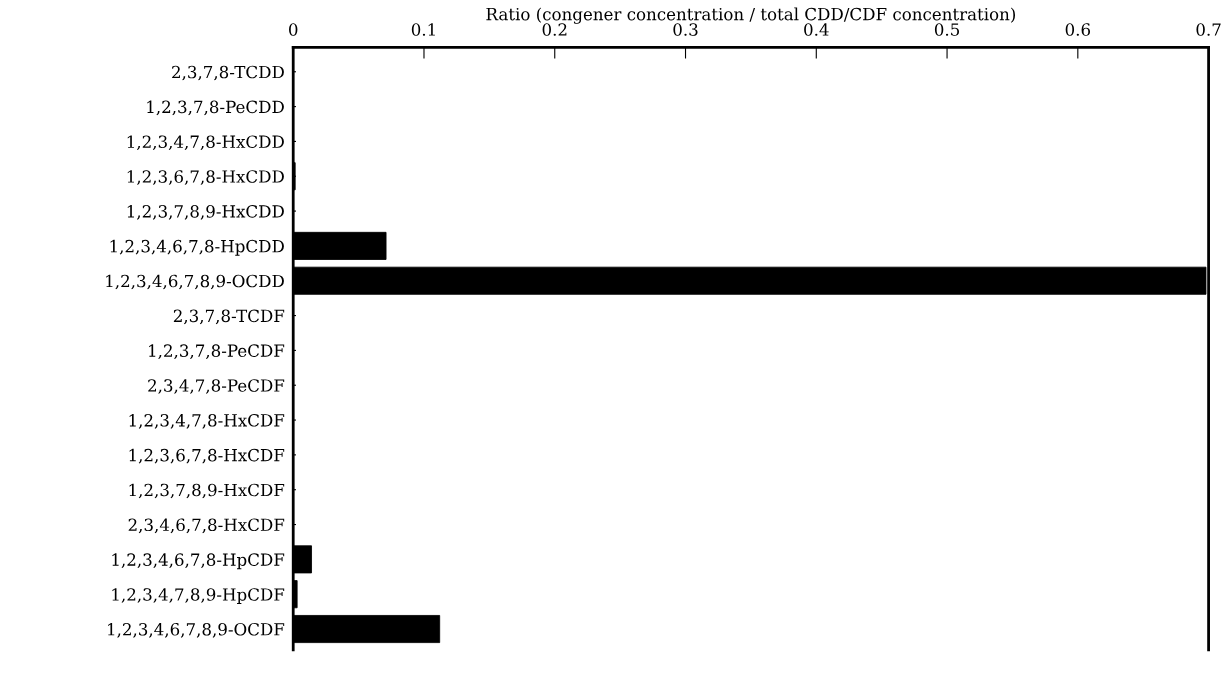 The width and height of the screenshot is (1232, 677). I want to click on x-tick-label: 0.6, so click(1078, 29).